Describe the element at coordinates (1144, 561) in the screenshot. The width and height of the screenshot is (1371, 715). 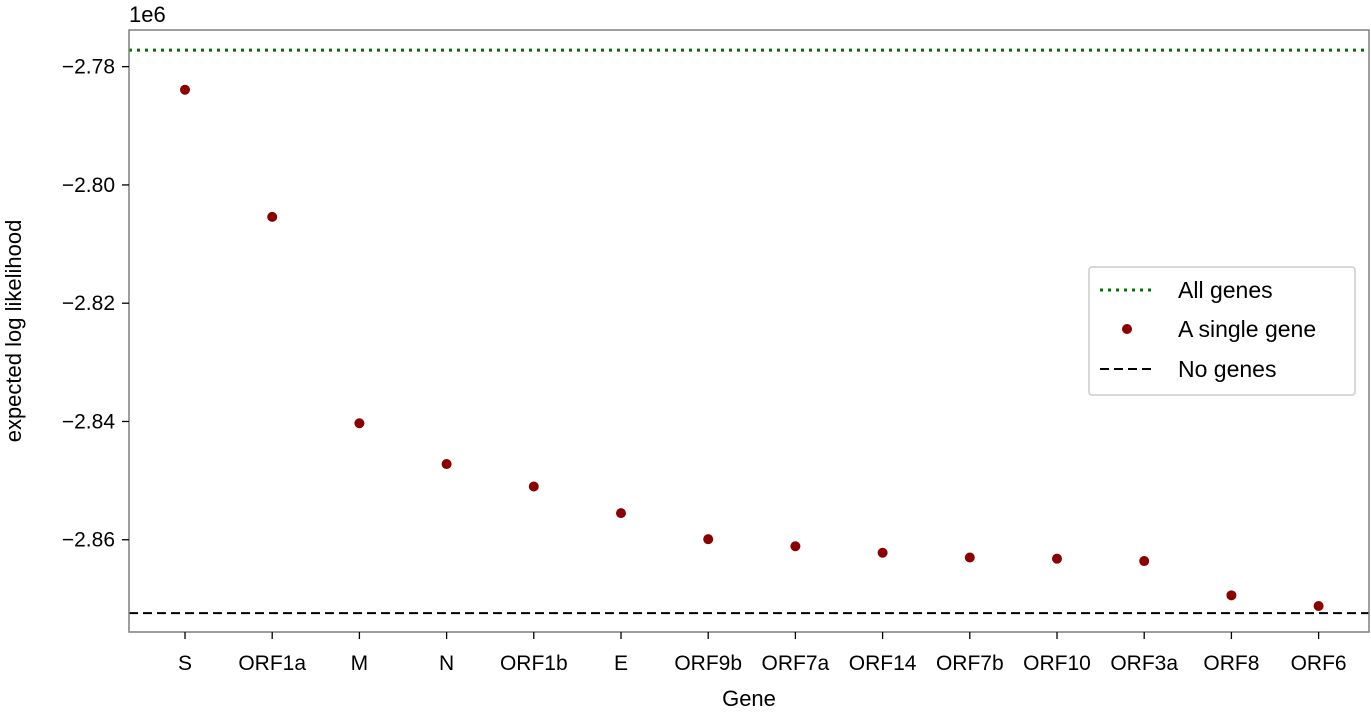
I see `point-orf3a` at that location.